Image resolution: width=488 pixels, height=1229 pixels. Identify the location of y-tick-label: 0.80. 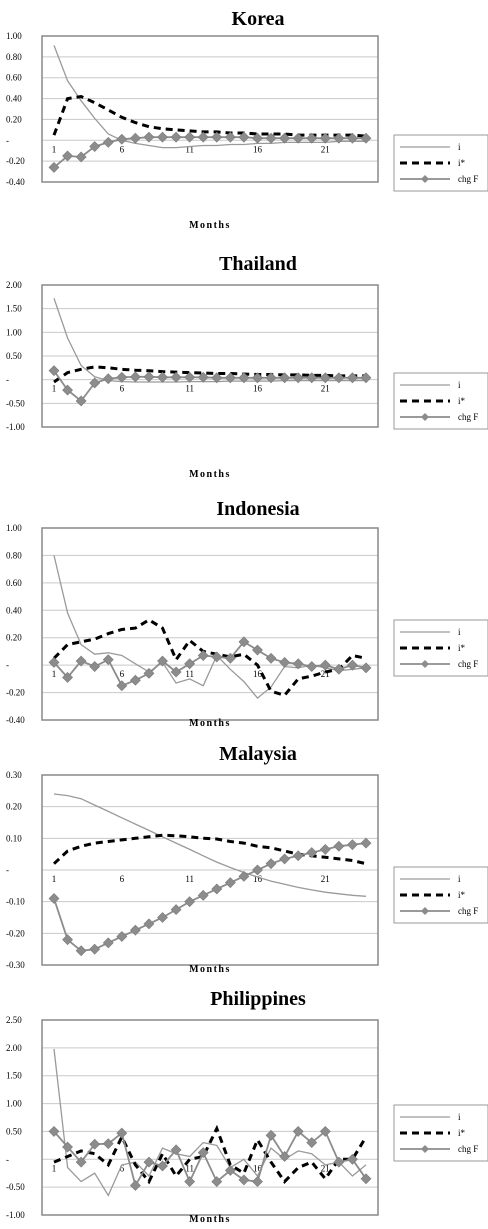
(14, 555).